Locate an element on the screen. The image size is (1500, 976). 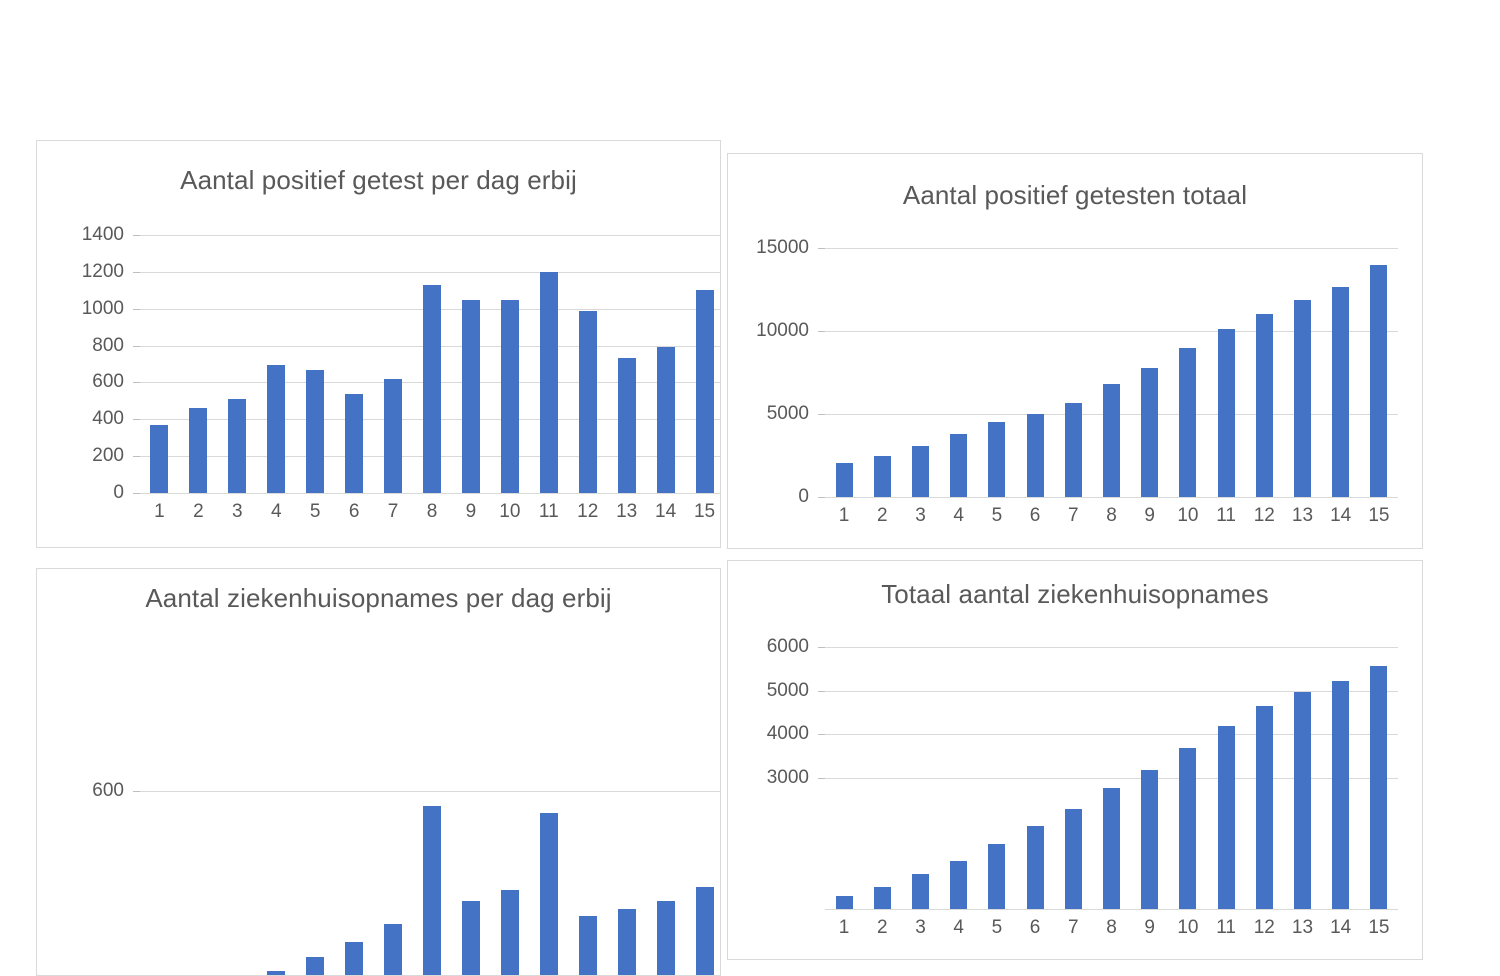
y-axis-tick-label: 3000 is located at coordinates (787, 777).